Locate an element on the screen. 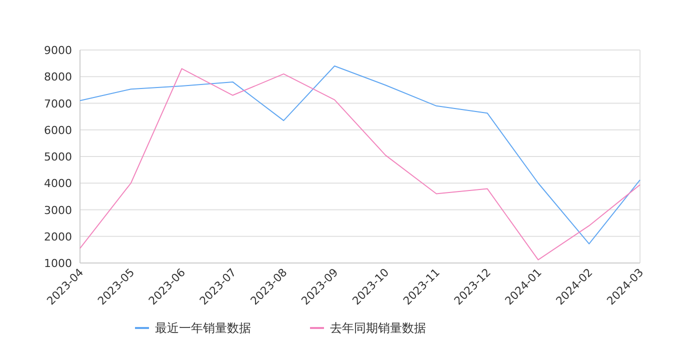 The image size is (680, 350). y-tick-label: 9000 is located at coordinates (58, 50).